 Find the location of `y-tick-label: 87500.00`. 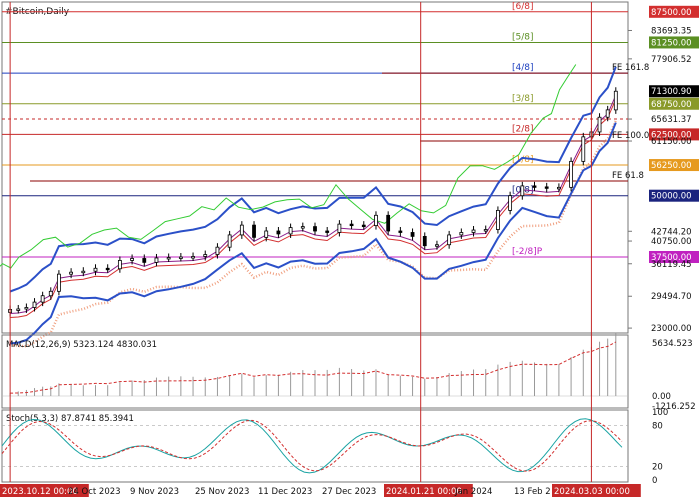

y-tick-label: 87500.00 is located at coordinates (671, 13).